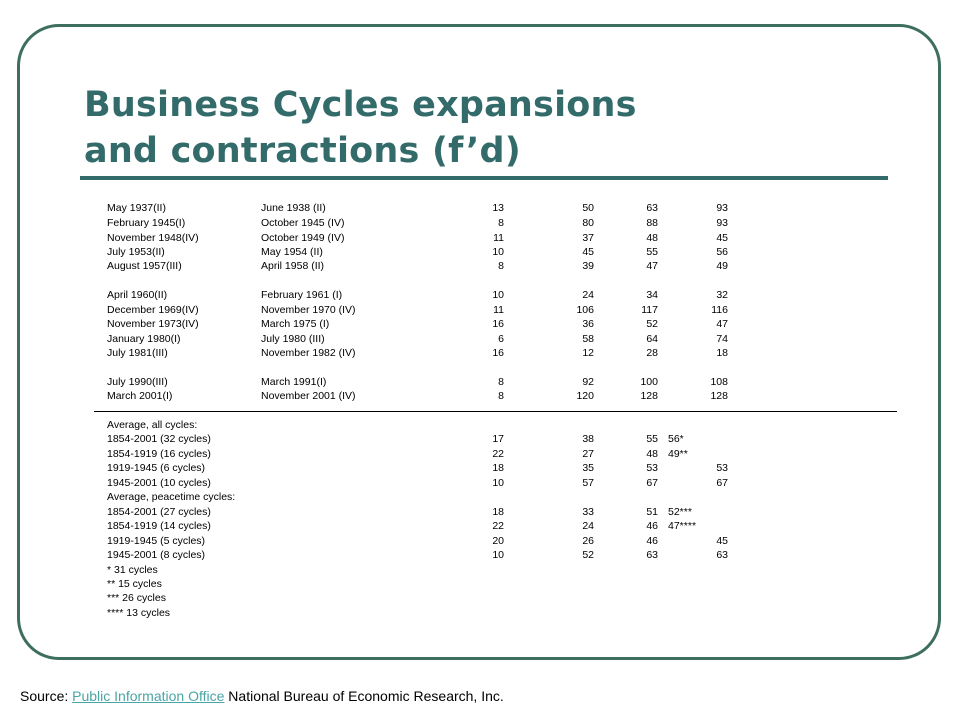  Describe the element at coordinates (480, 497) in the screenshot. I see `average-peacetime-heading-row: Average, peacetime cycles:` at that location.